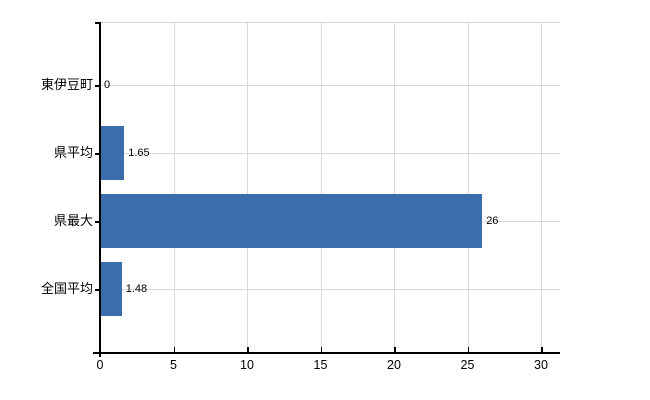 This screenshot has height=400, width=650. I want to click on plot-top-border, so click(330, 22).